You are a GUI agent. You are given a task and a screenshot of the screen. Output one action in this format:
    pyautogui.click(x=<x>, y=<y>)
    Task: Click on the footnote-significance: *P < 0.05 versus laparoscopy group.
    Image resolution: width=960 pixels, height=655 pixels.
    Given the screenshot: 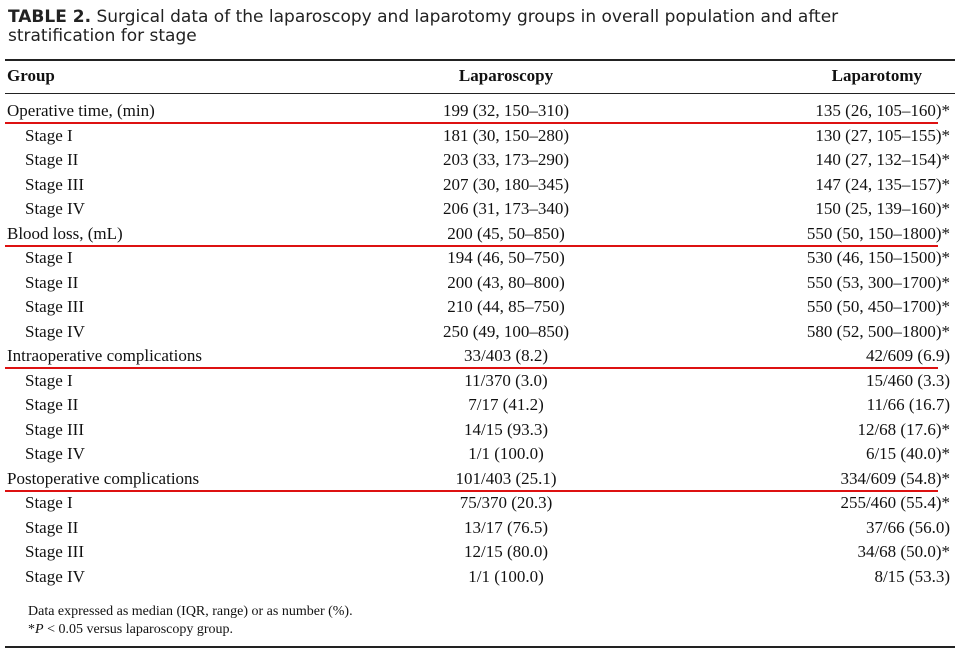 What is the action you would take?
    pyautogui.click(x=130, y=629)
    